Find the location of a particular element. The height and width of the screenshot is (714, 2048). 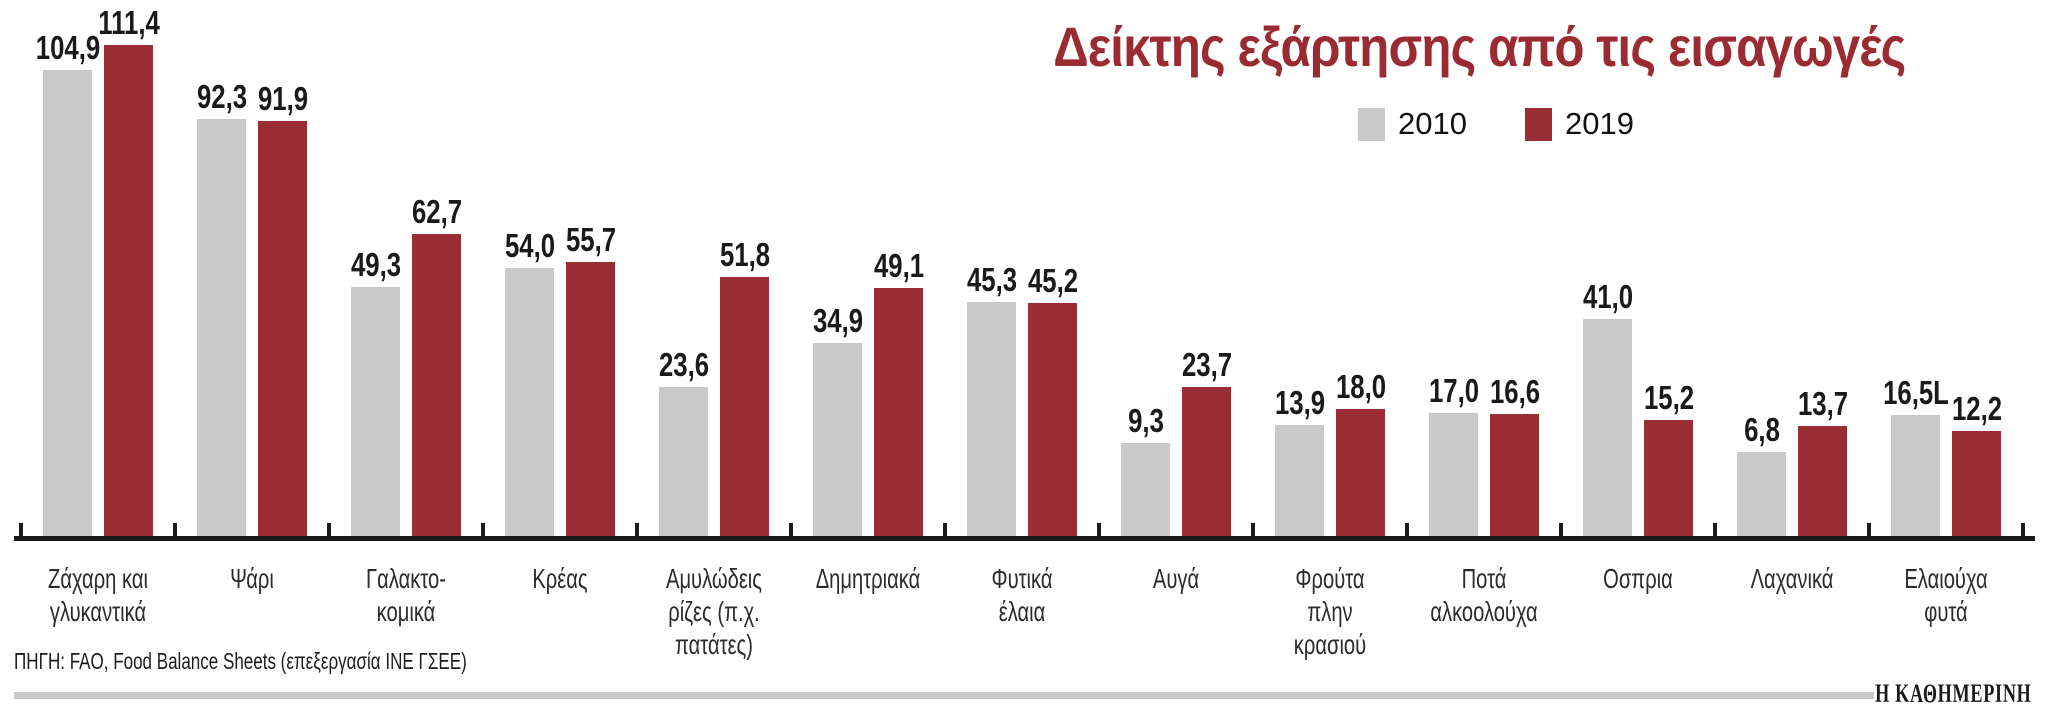

value-label-2019-10: 16,6 is located at coordinates (1514, 391).